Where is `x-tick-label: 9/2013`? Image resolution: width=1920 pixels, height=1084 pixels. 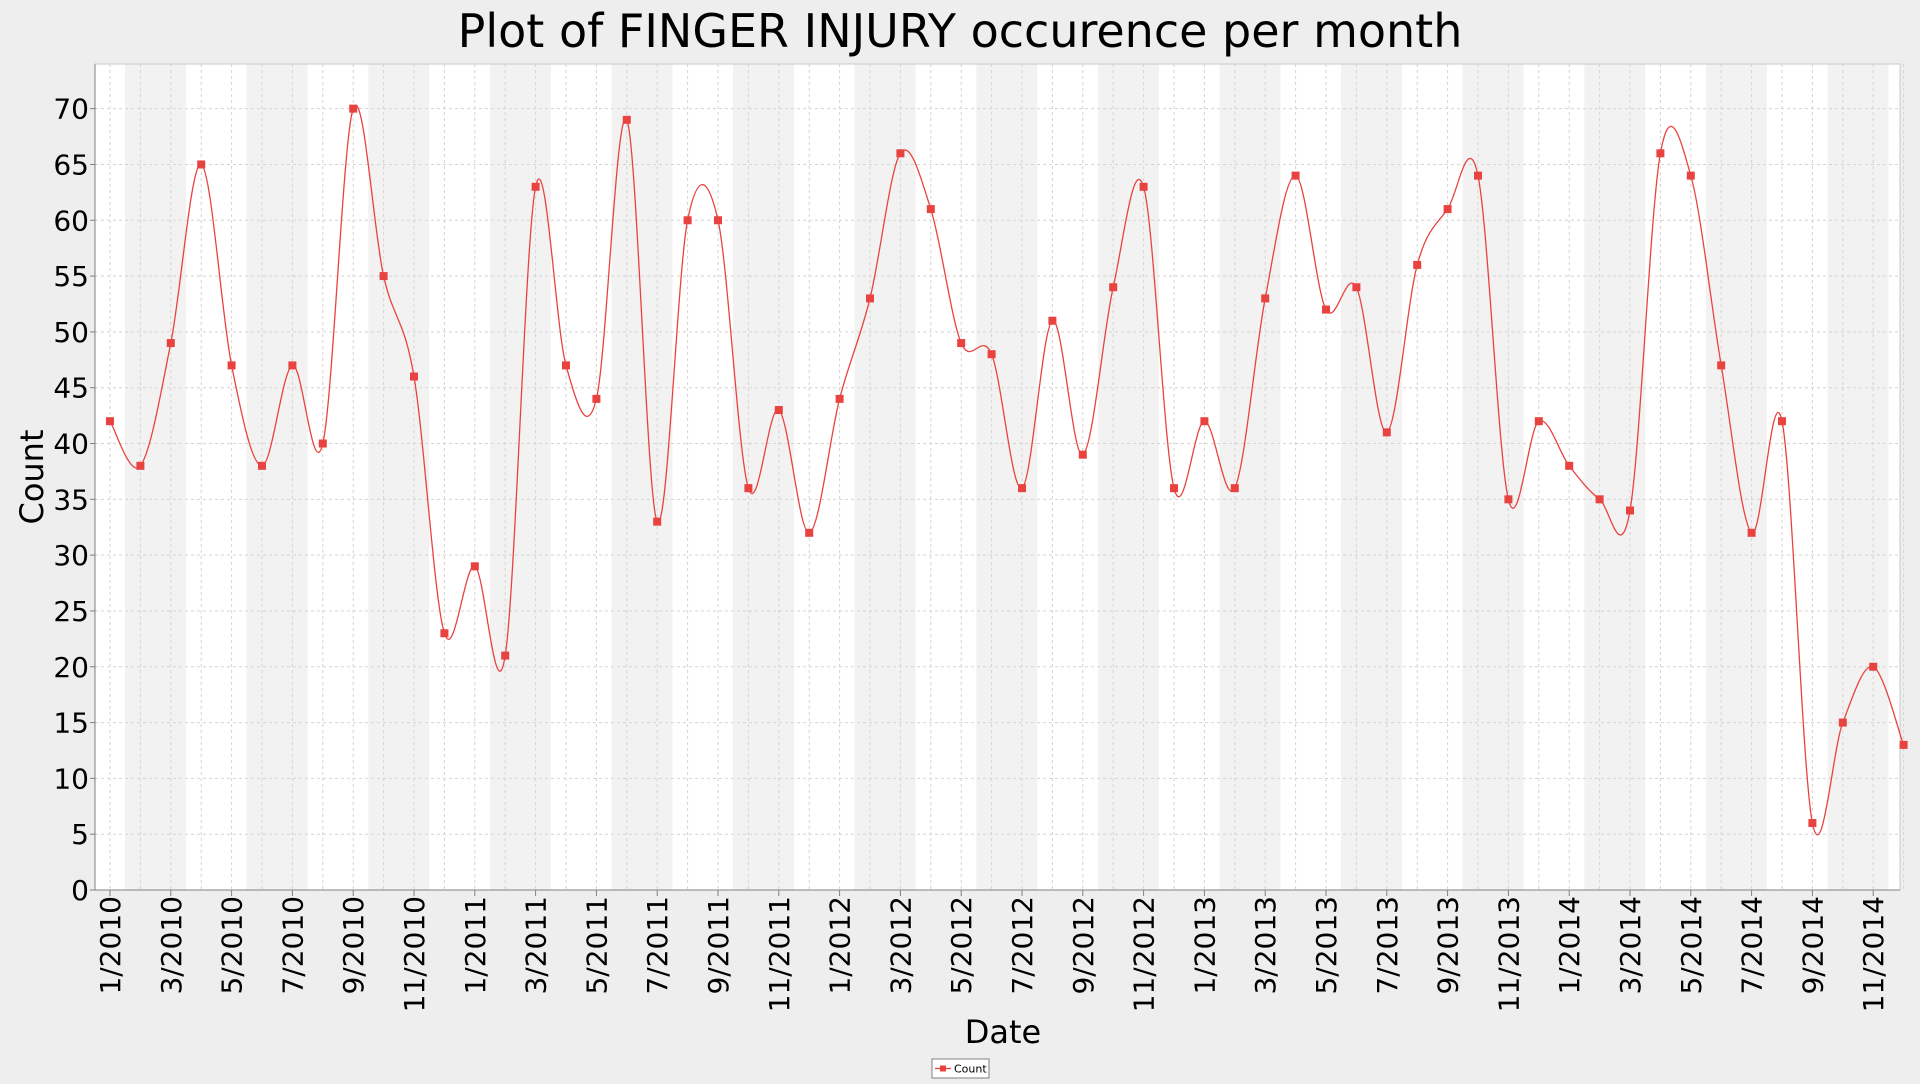
x-tick-label: 9/2013 is located at coordinates (1448, 945).